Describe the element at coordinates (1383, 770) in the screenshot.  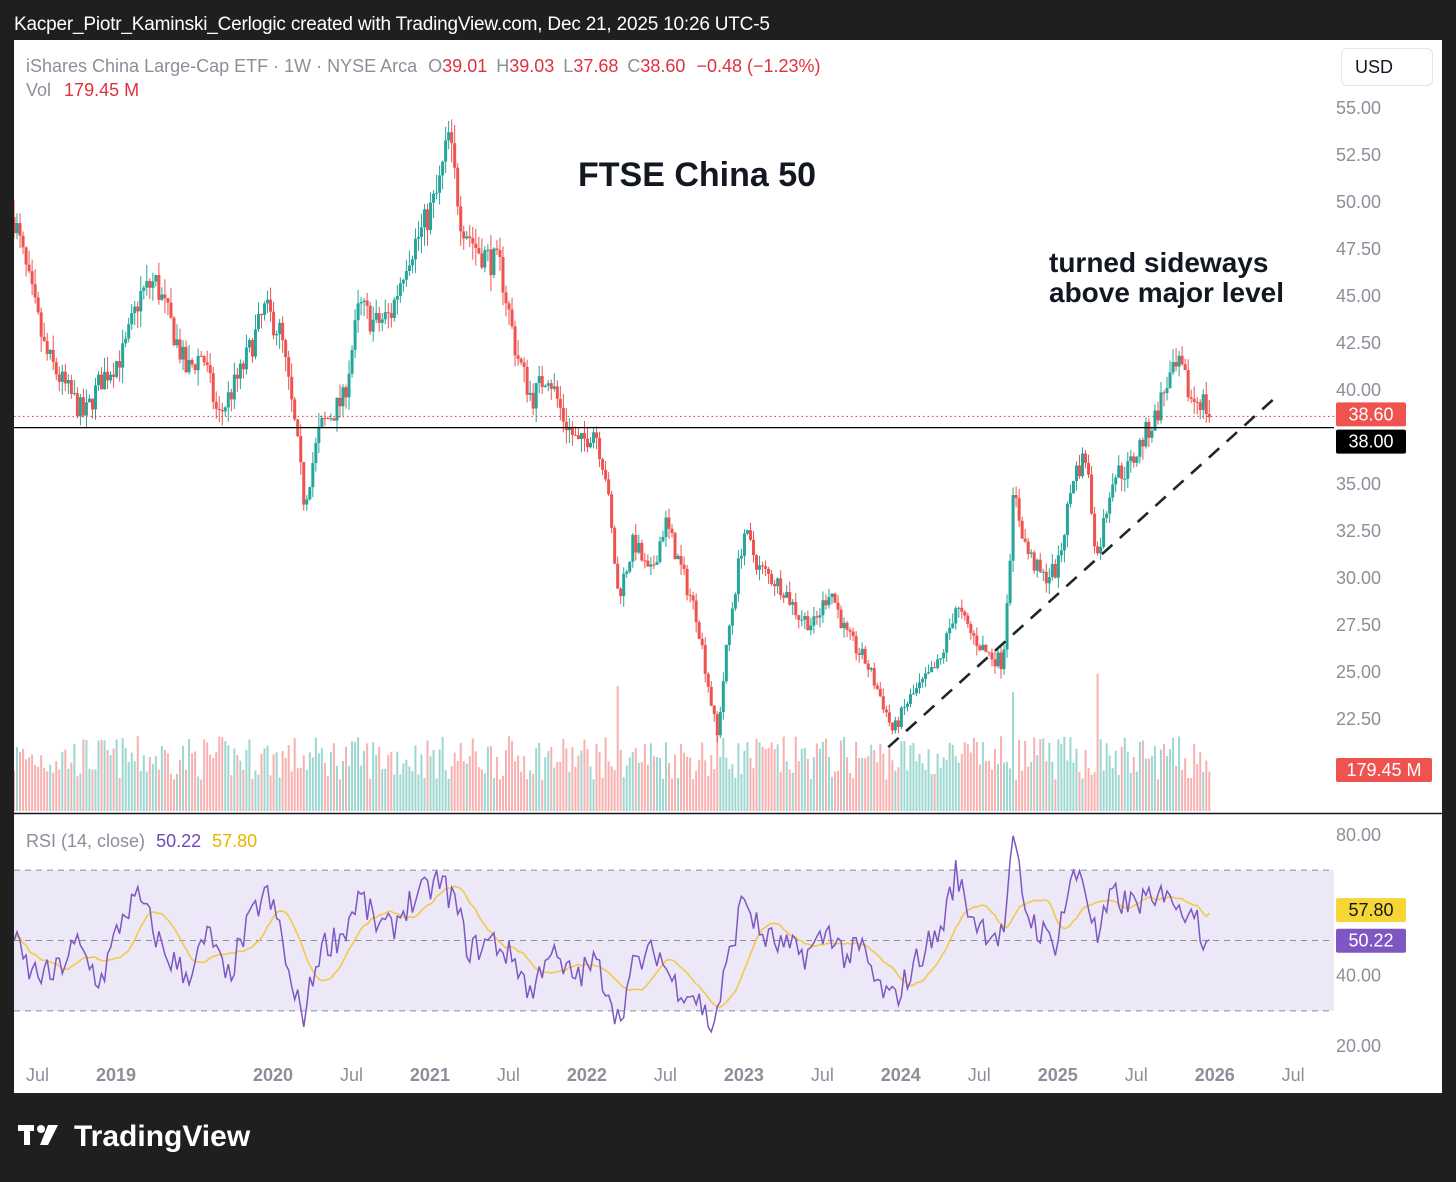
I see `volume-tag: 179.45 M` at that location.